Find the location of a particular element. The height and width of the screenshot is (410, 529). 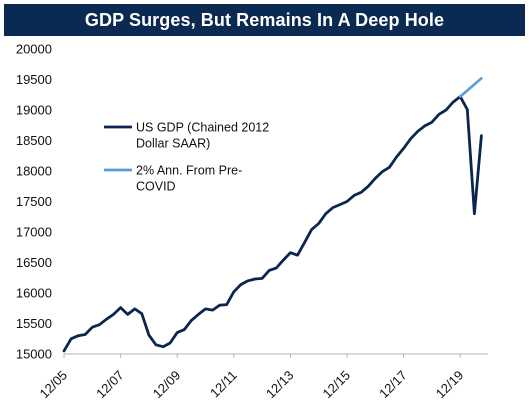

title-banner: GDP Surges, But Remains In A Deep Hole is located at coordinates (264, 20).